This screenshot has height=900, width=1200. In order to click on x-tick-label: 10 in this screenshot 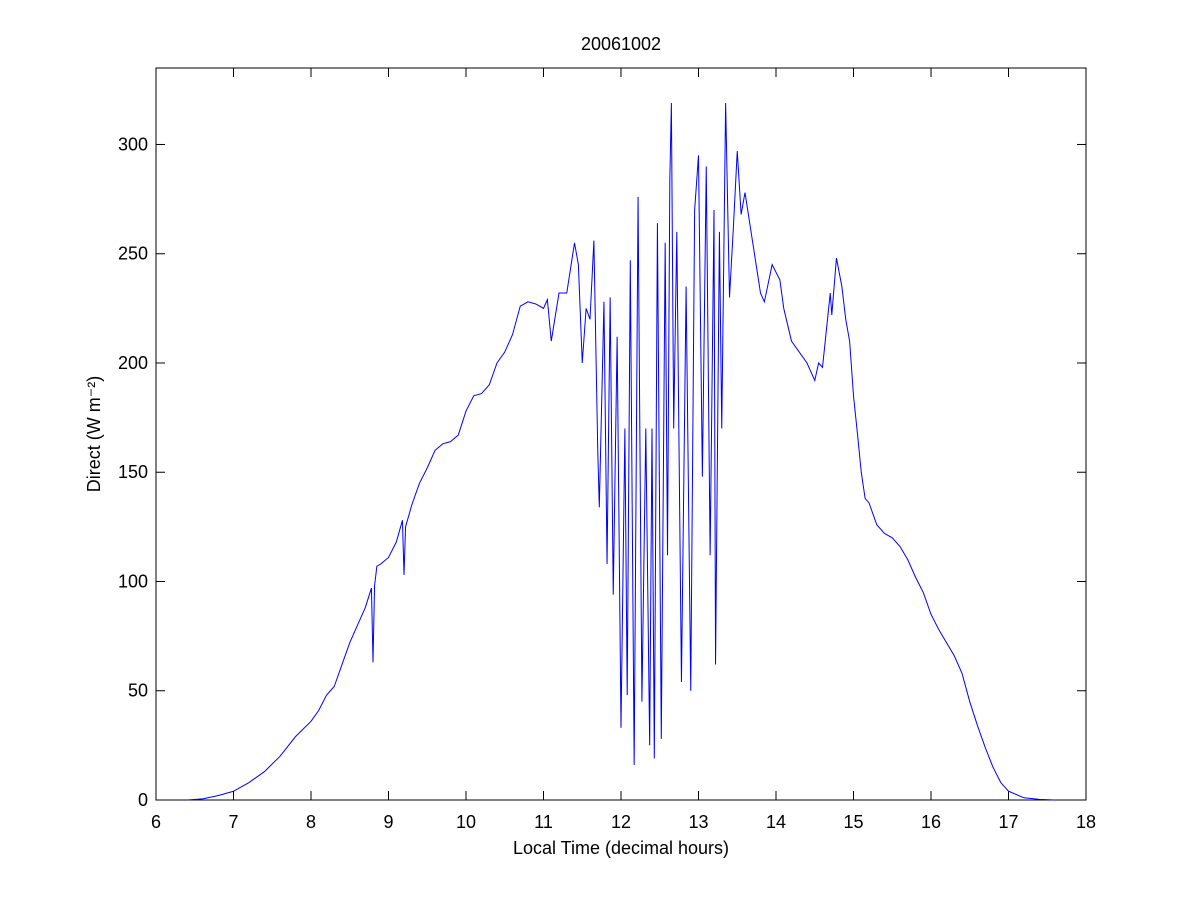, I will do `click(466, 822)`.